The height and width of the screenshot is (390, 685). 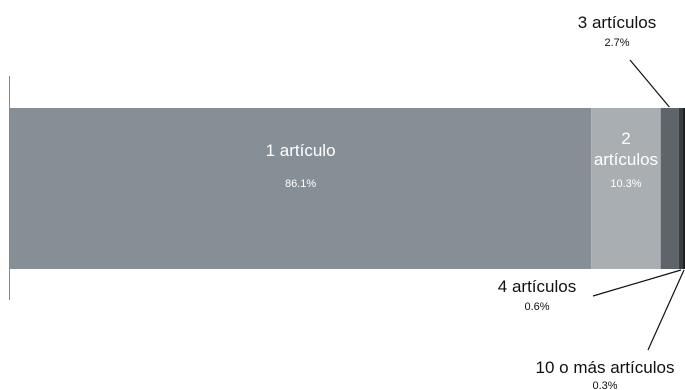 What do you see at coordinates (625, 184) in the screenshot?
I see `segment-value-2-articulos: 10.3%` at bounding box center [625, 184].